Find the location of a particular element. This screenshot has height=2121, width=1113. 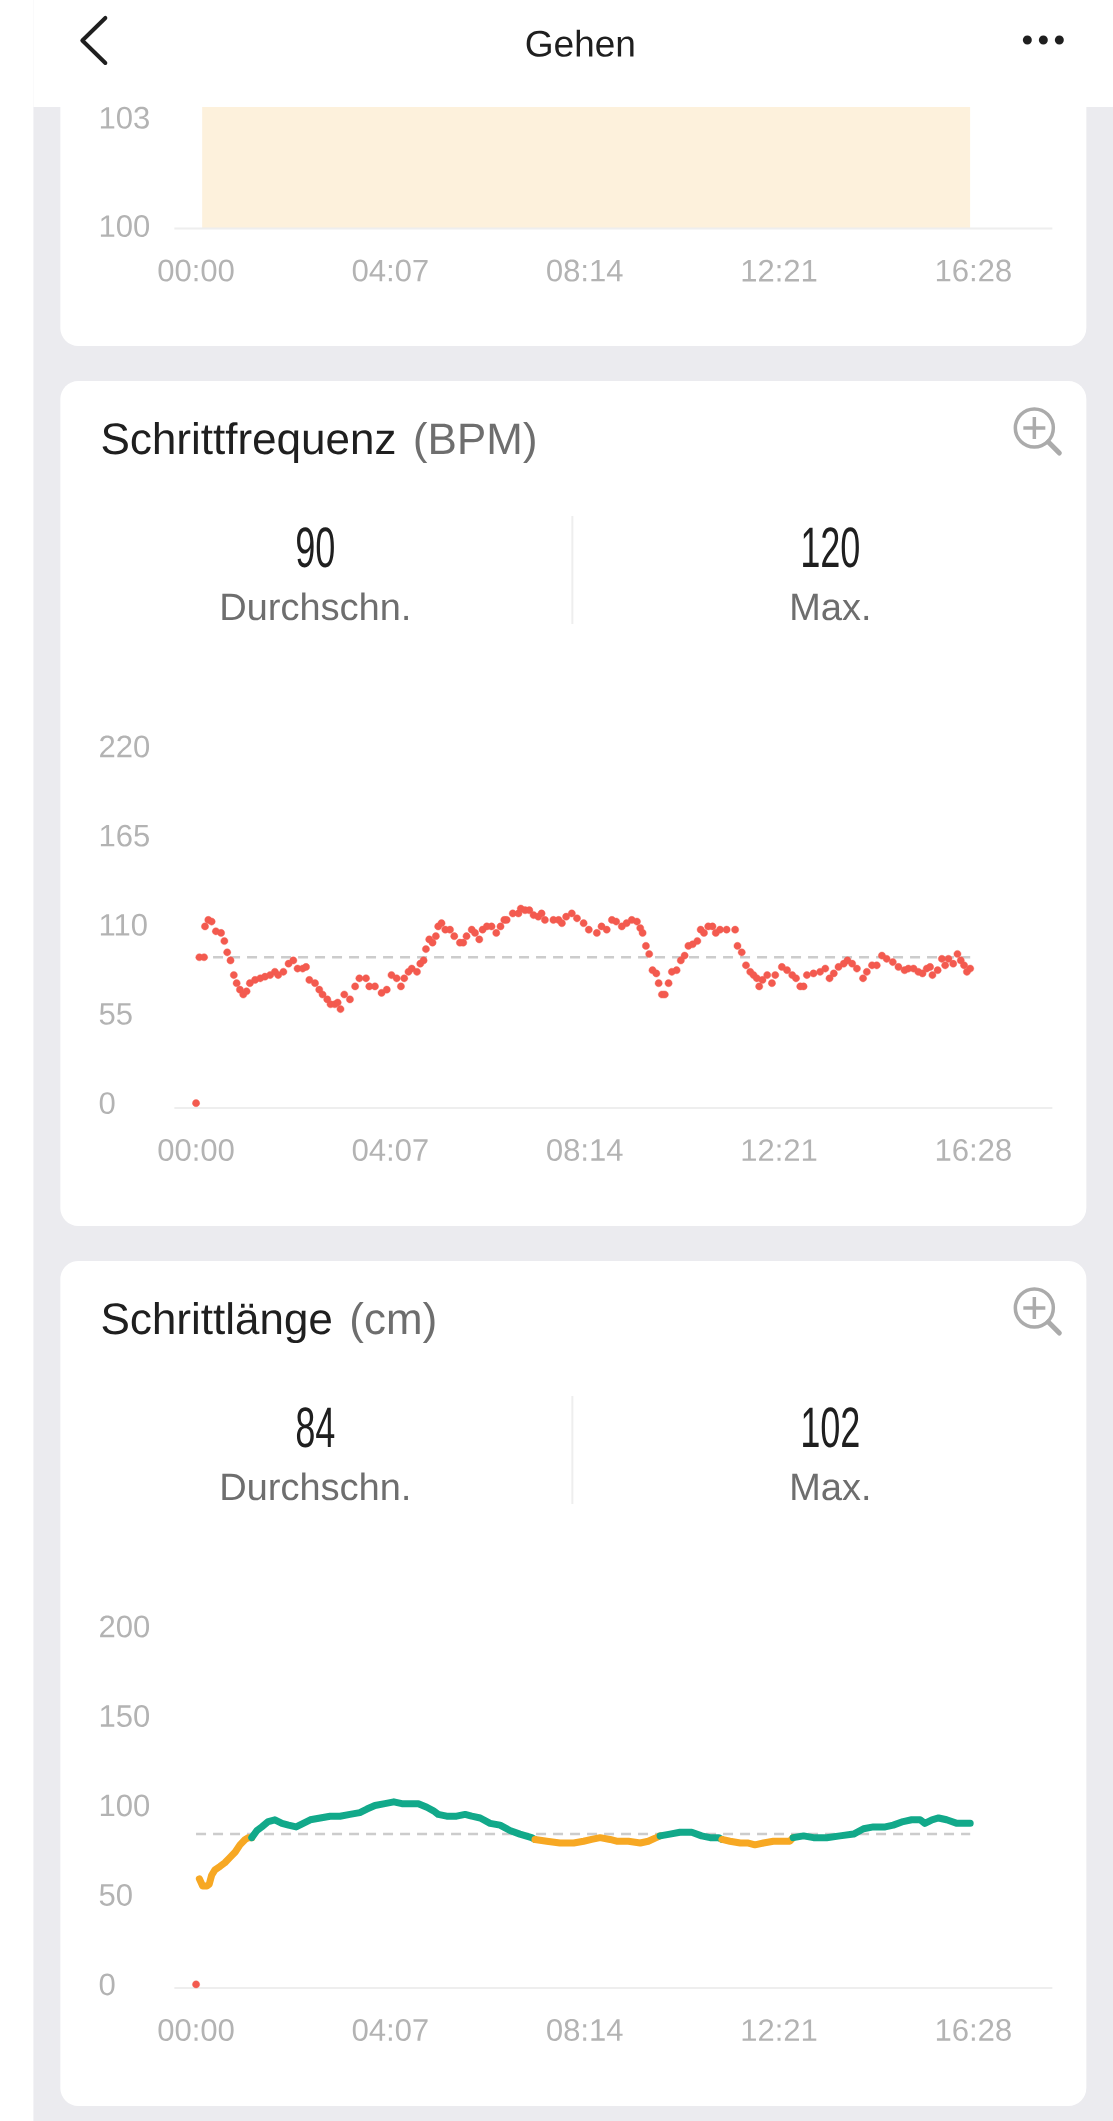

y-tick-label: 110 is located at coordinates (123, 924).